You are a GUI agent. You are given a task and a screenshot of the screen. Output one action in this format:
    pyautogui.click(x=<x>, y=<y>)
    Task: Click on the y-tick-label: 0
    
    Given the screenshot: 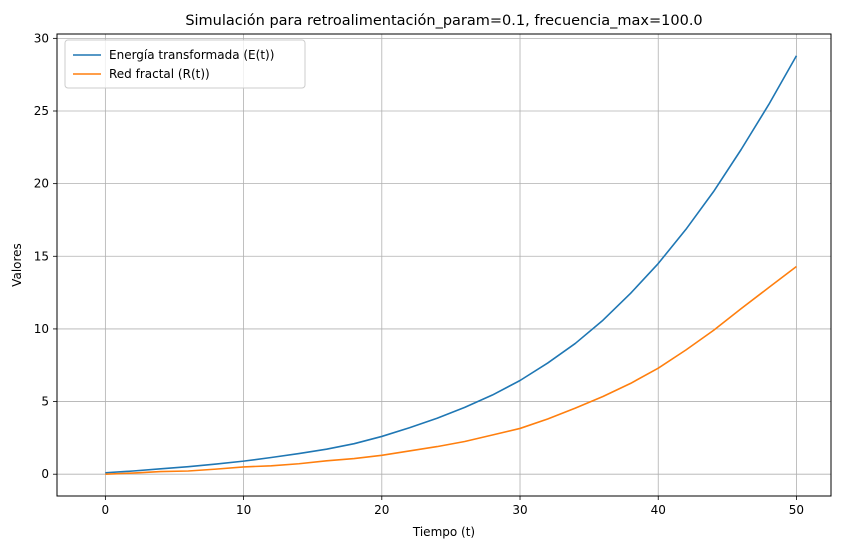 What is the action you would take?
    pyautogui.click(x=45, y=474)
    